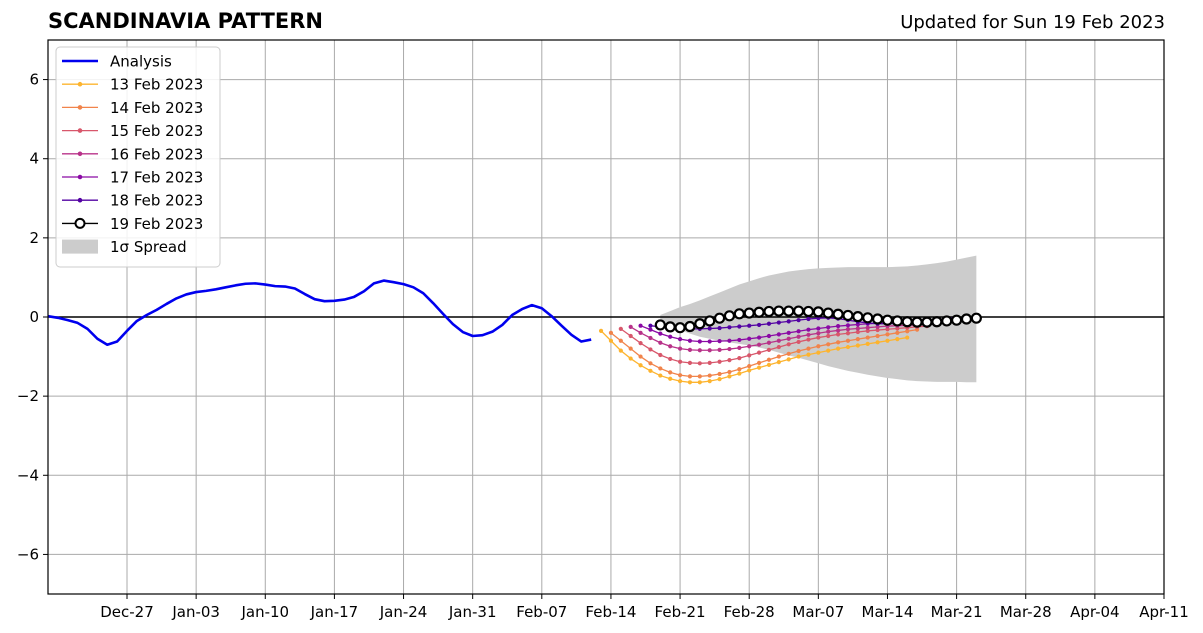  What do you see at coordinates (818, 612) in the screenshot?
I see `x-tick-label: Mar-07` at bounding box center [818, 612].